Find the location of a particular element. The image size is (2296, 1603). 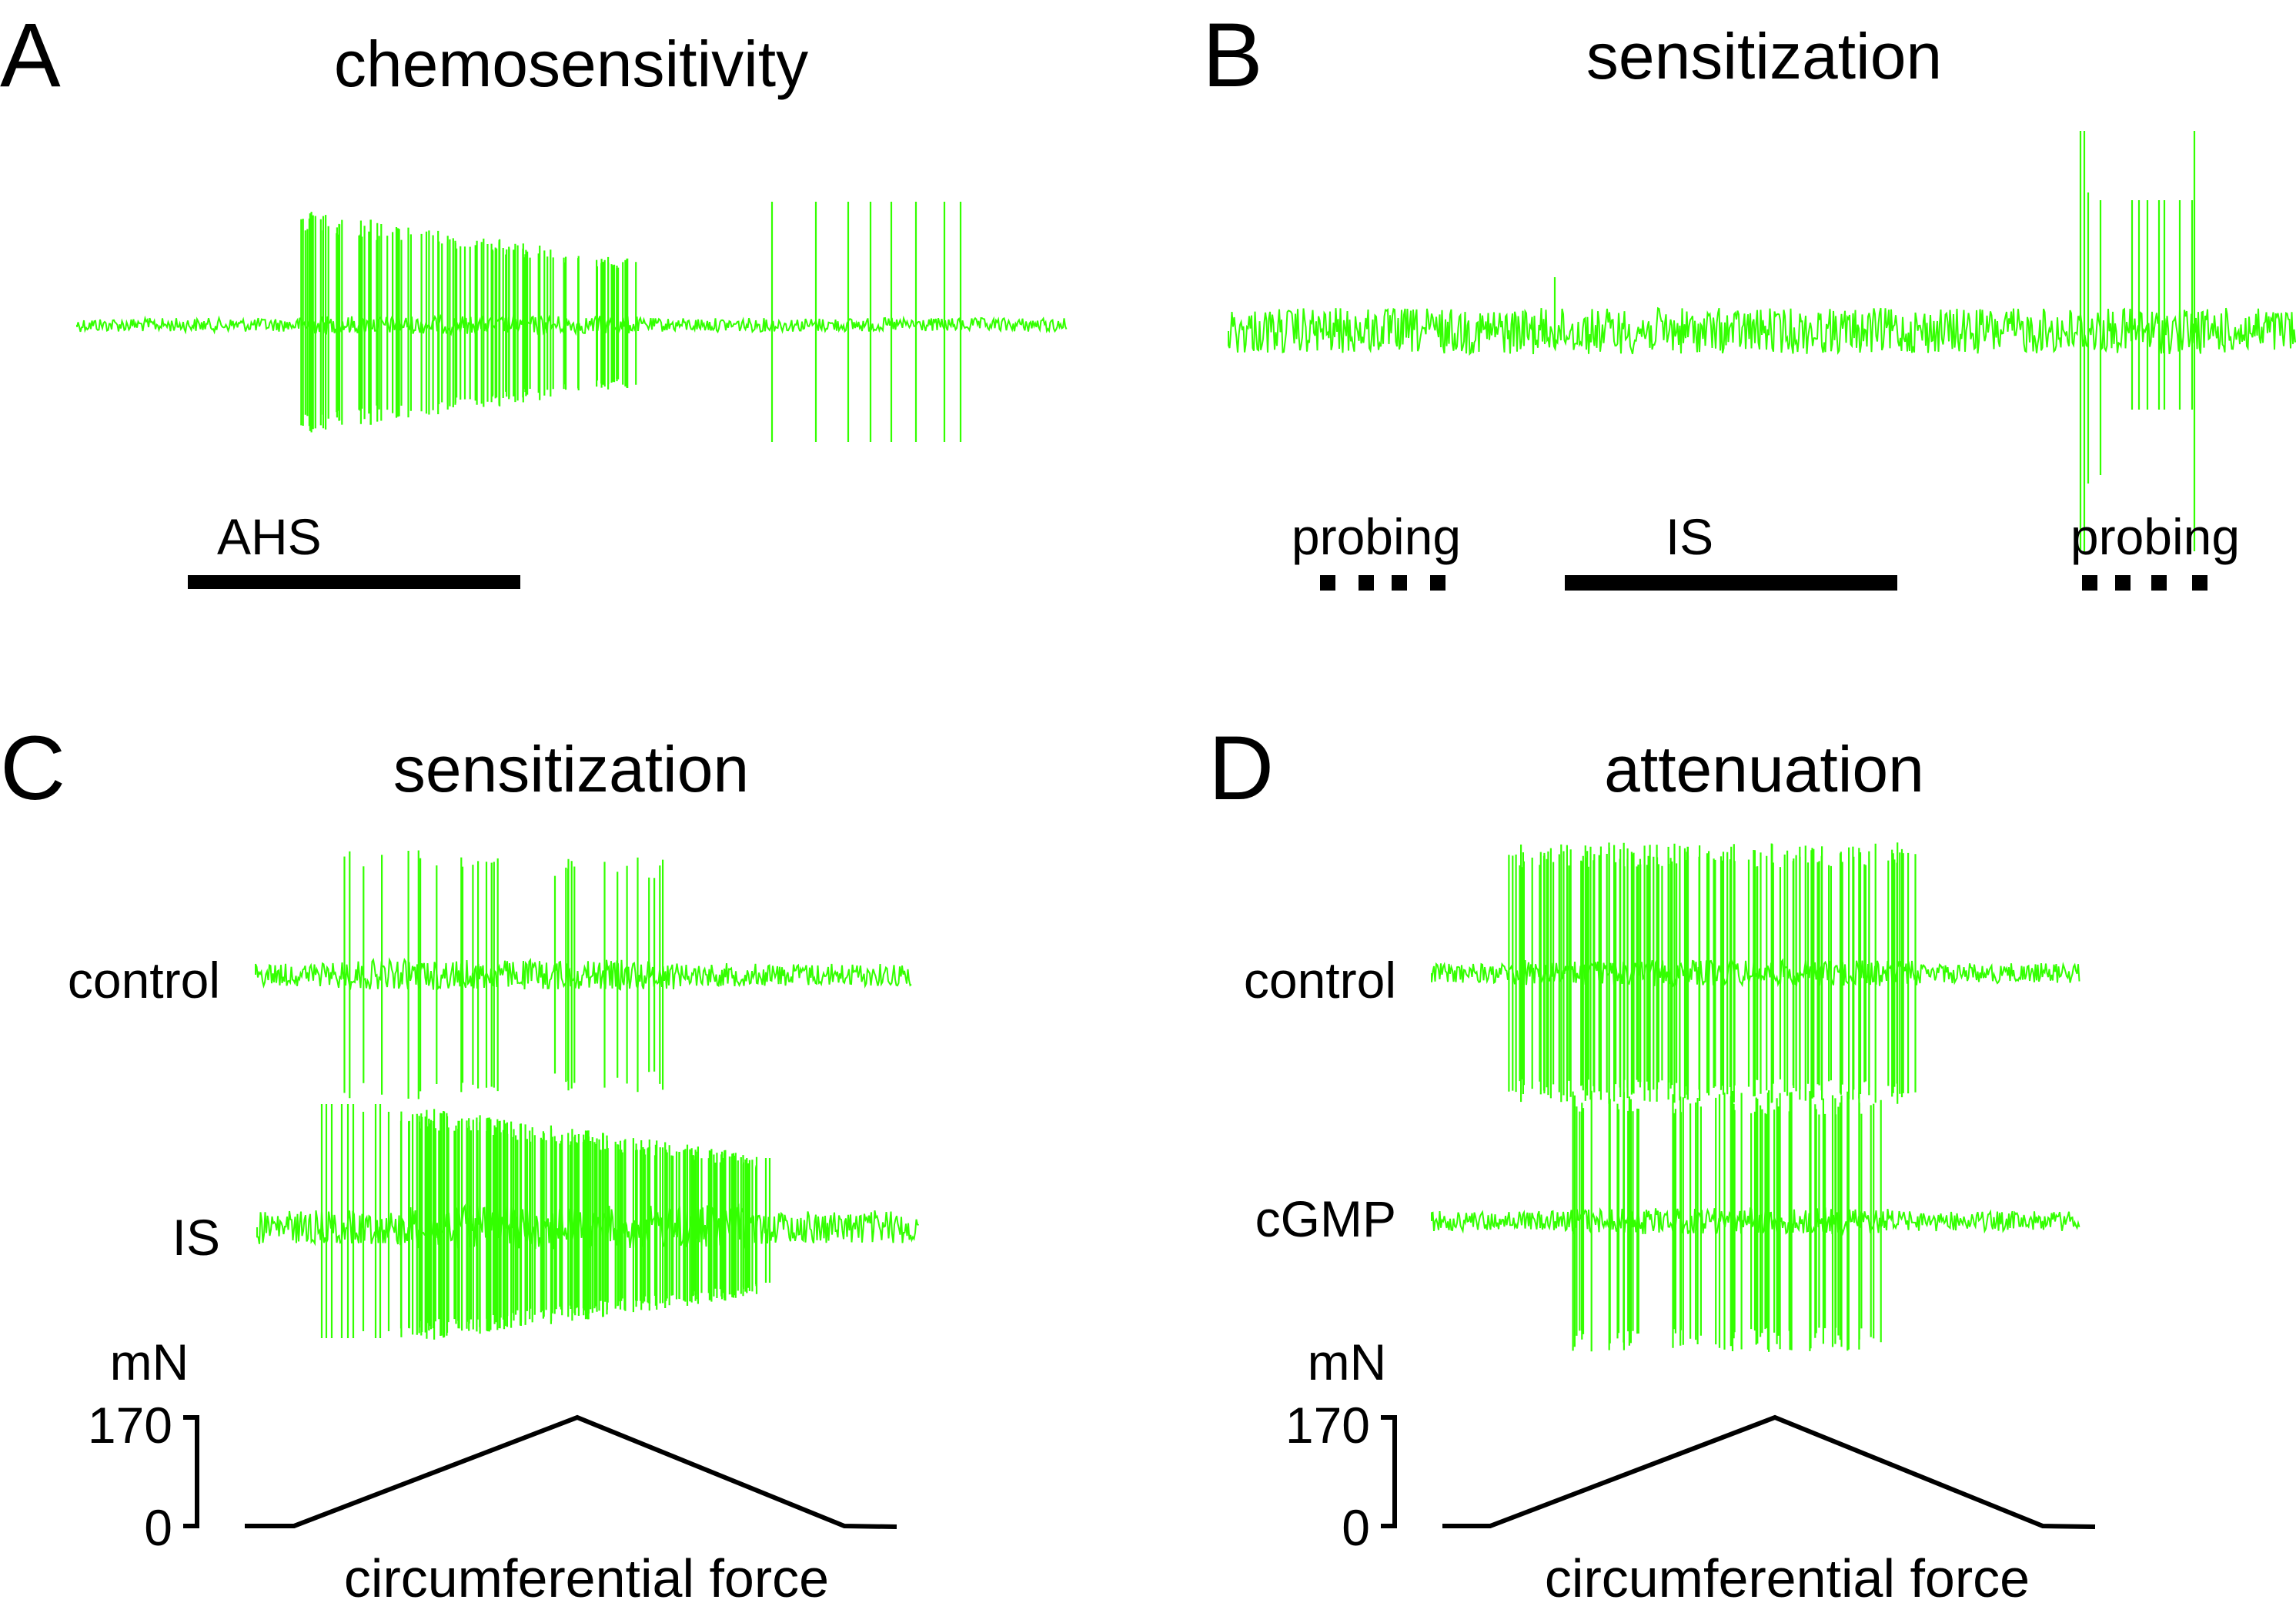

panel-d-unit-label: mN is located at coordinates (1347, 1362).